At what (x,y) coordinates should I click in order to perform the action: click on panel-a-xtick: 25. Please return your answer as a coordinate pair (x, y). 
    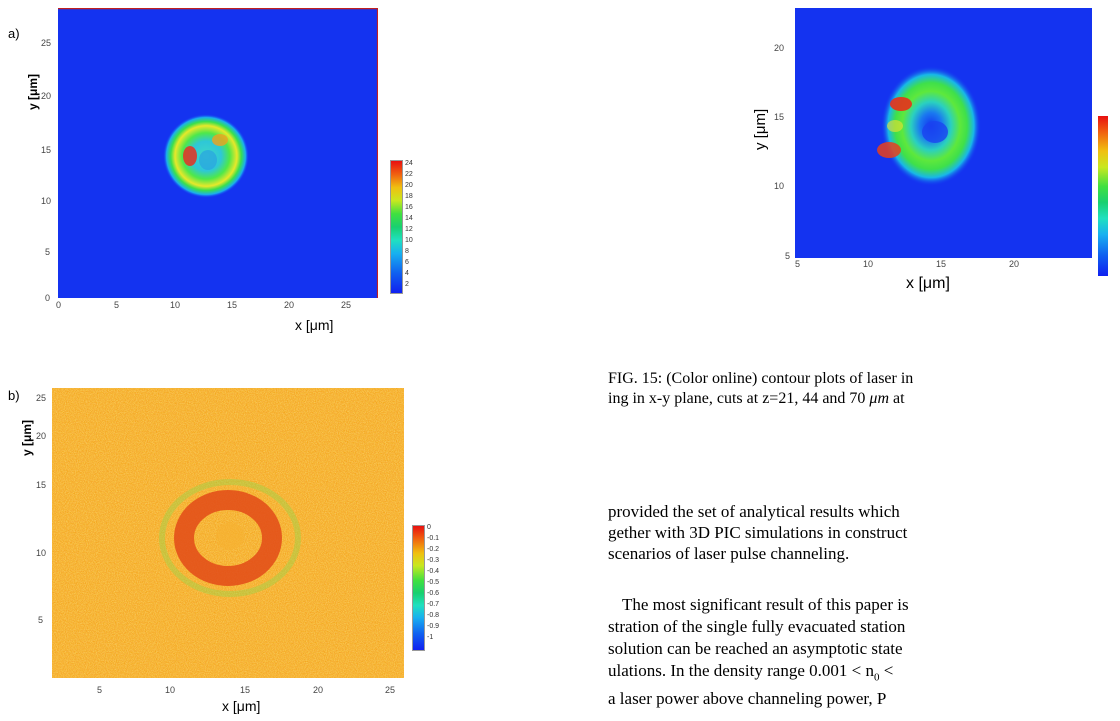
    Looking at the image, I should click on (346, 305).